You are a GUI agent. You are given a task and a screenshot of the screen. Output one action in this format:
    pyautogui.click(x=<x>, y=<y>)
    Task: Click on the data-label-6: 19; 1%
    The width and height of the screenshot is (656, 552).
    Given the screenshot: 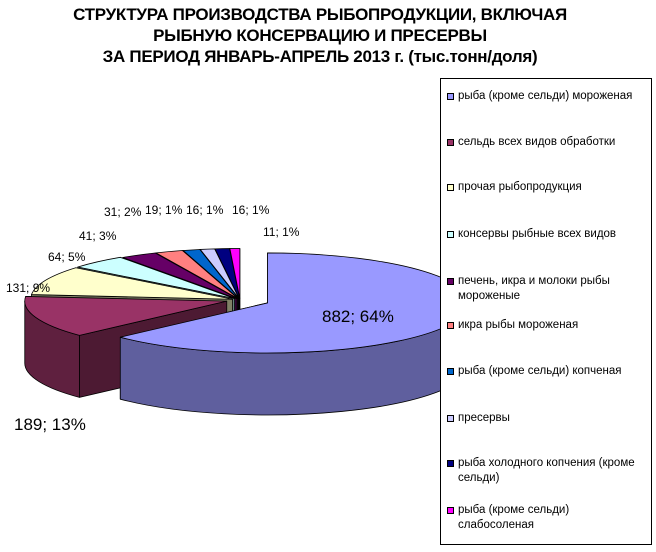 What is the action you would take?
    pyautogui.click(x=164, y=210)
    